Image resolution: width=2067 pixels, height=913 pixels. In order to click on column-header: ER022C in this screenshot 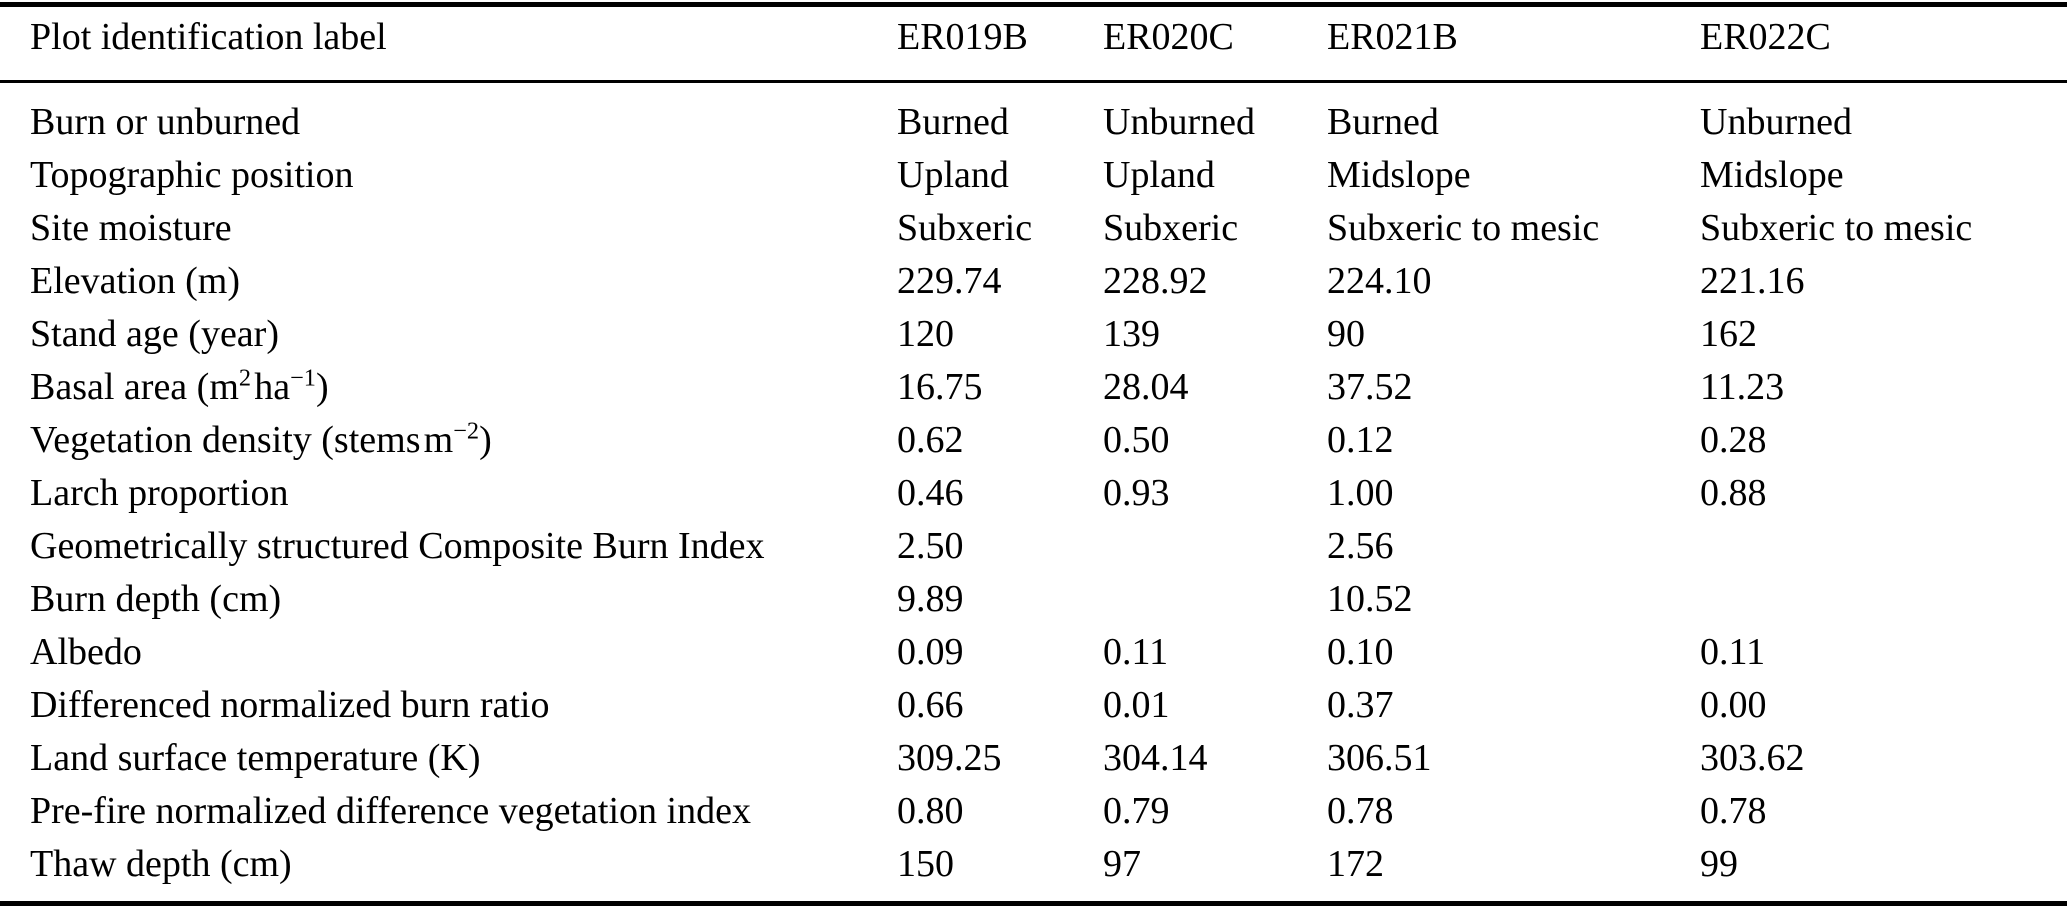, I will do `click(1765, 37)`.